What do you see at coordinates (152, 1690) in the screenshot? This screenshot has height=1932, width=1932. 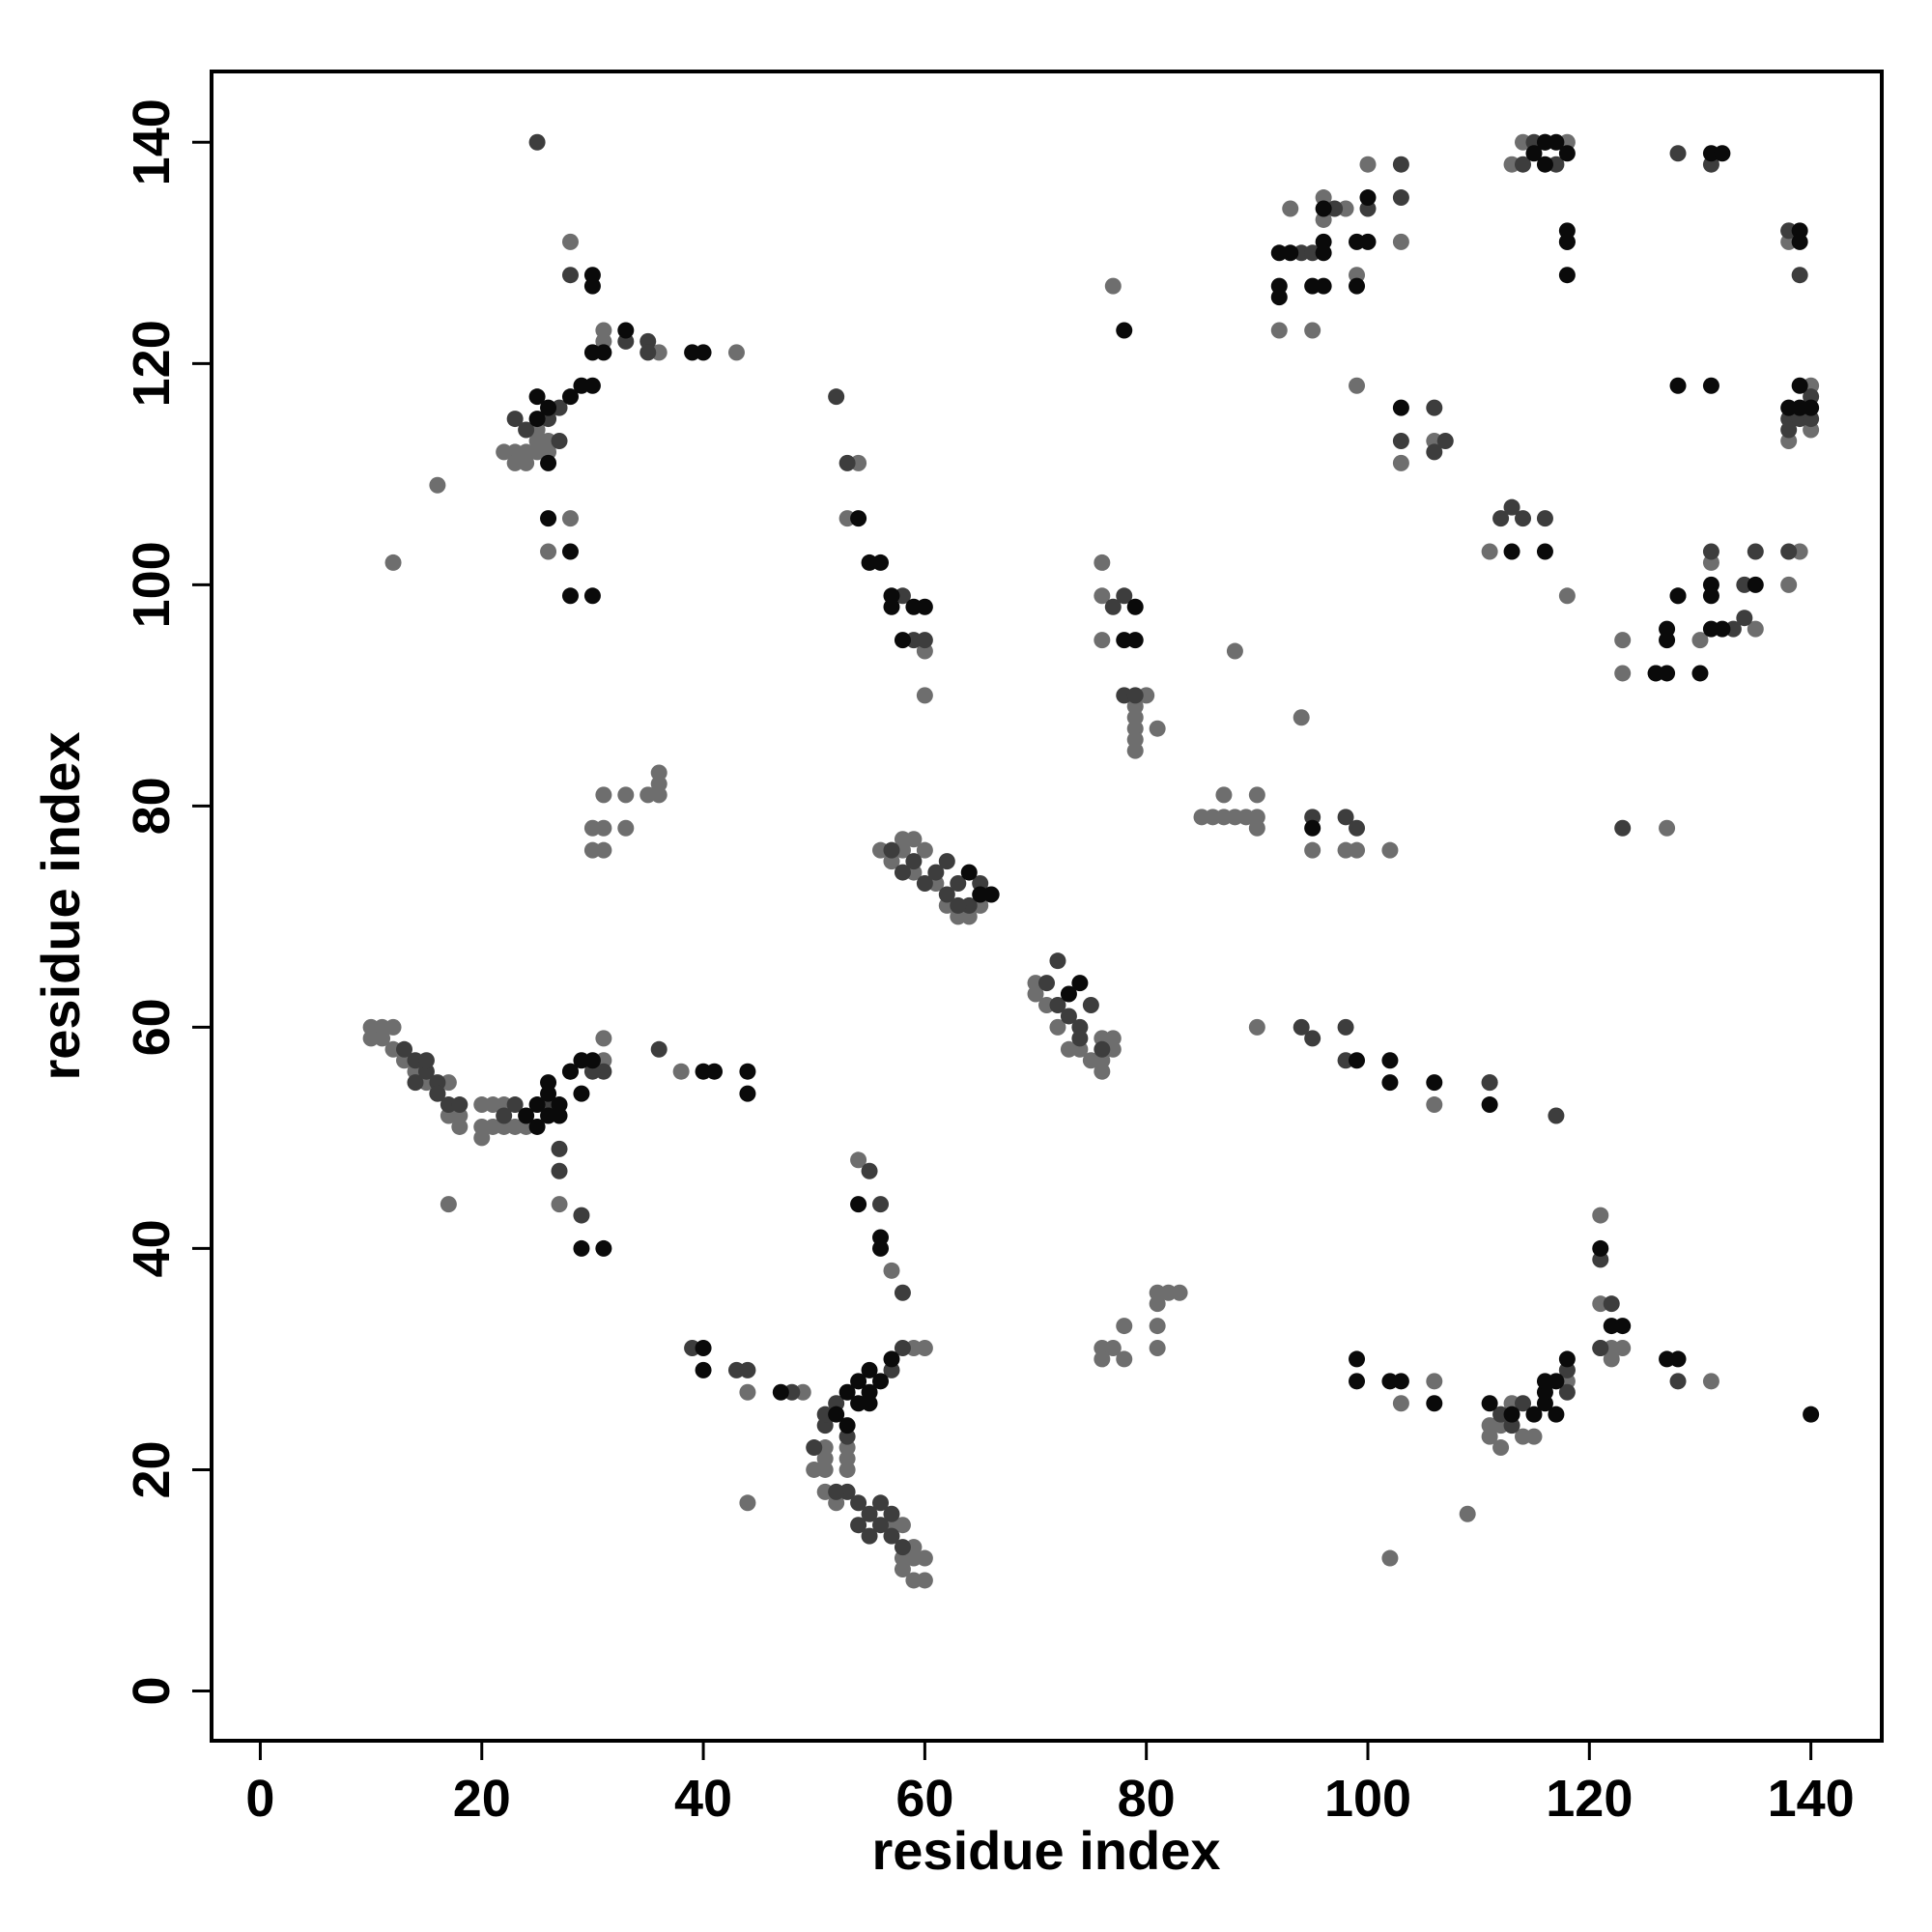 I see `y-tick-label: 0` at bounding box center [152, 1690].